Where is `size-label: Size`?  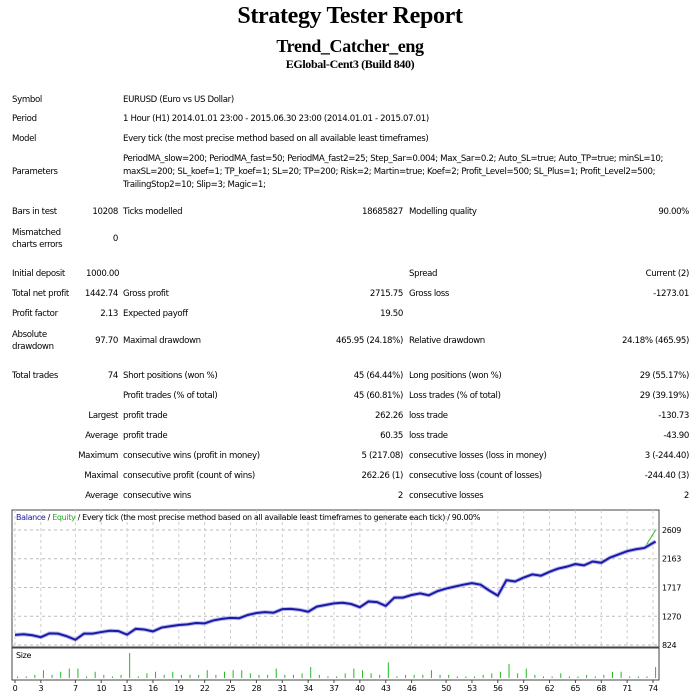 size-label: Size is located at coordinates (24, 655).